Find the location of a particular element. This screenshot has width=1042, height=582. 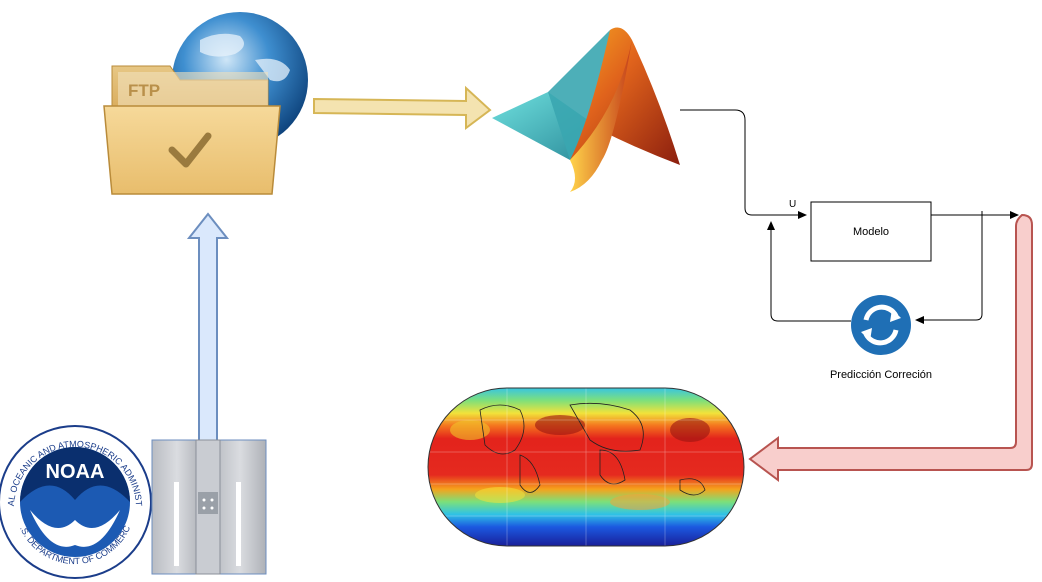

flow-arrow-server-to-ftp is located at coordinates (208, 328).